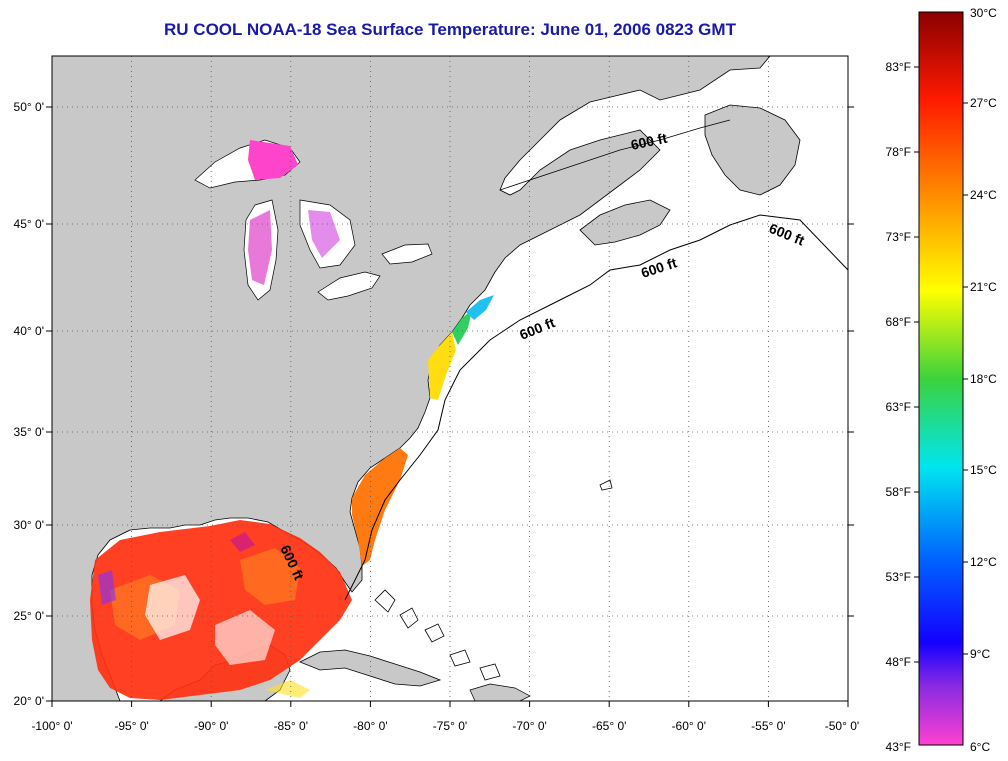 This screenshot has height=761, width=1008. I want to click on longitude-label: -55° 0', so click(768, 726).